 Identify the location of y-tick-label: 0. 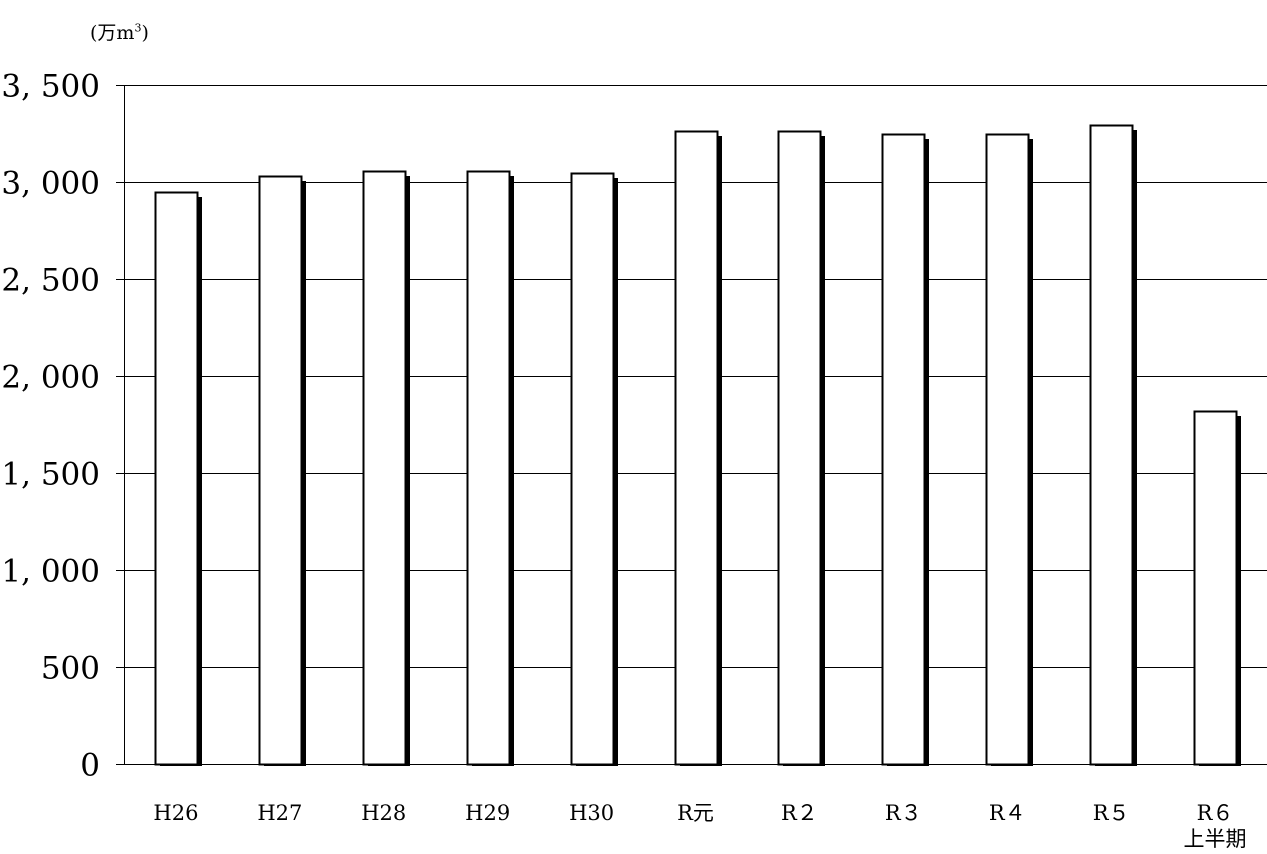
(90, 766).